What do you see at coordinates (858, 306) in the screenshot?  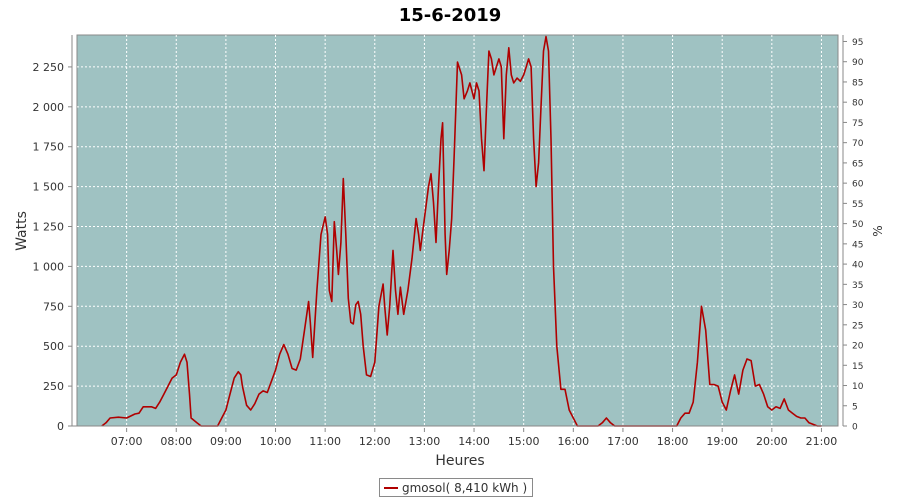 I see `y2-tick-label: 30` at bounding box center [858, 306].